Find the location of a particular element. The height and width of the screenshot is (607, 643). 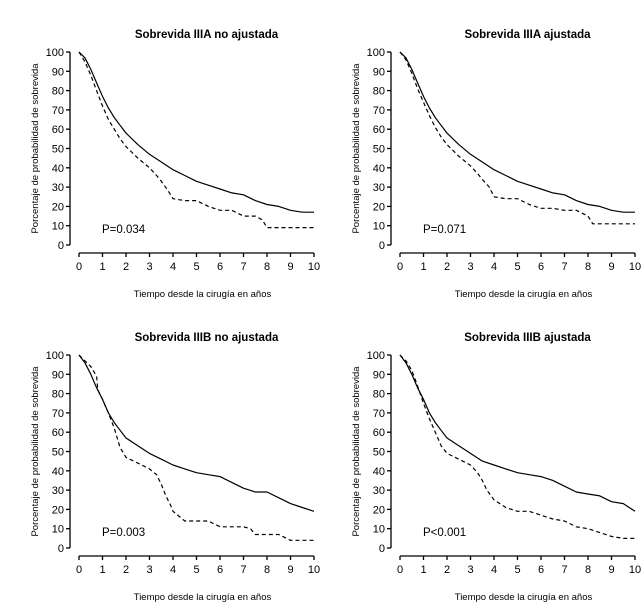

p-value-annotation: P=0.003 is located at coordinates (123, 533).